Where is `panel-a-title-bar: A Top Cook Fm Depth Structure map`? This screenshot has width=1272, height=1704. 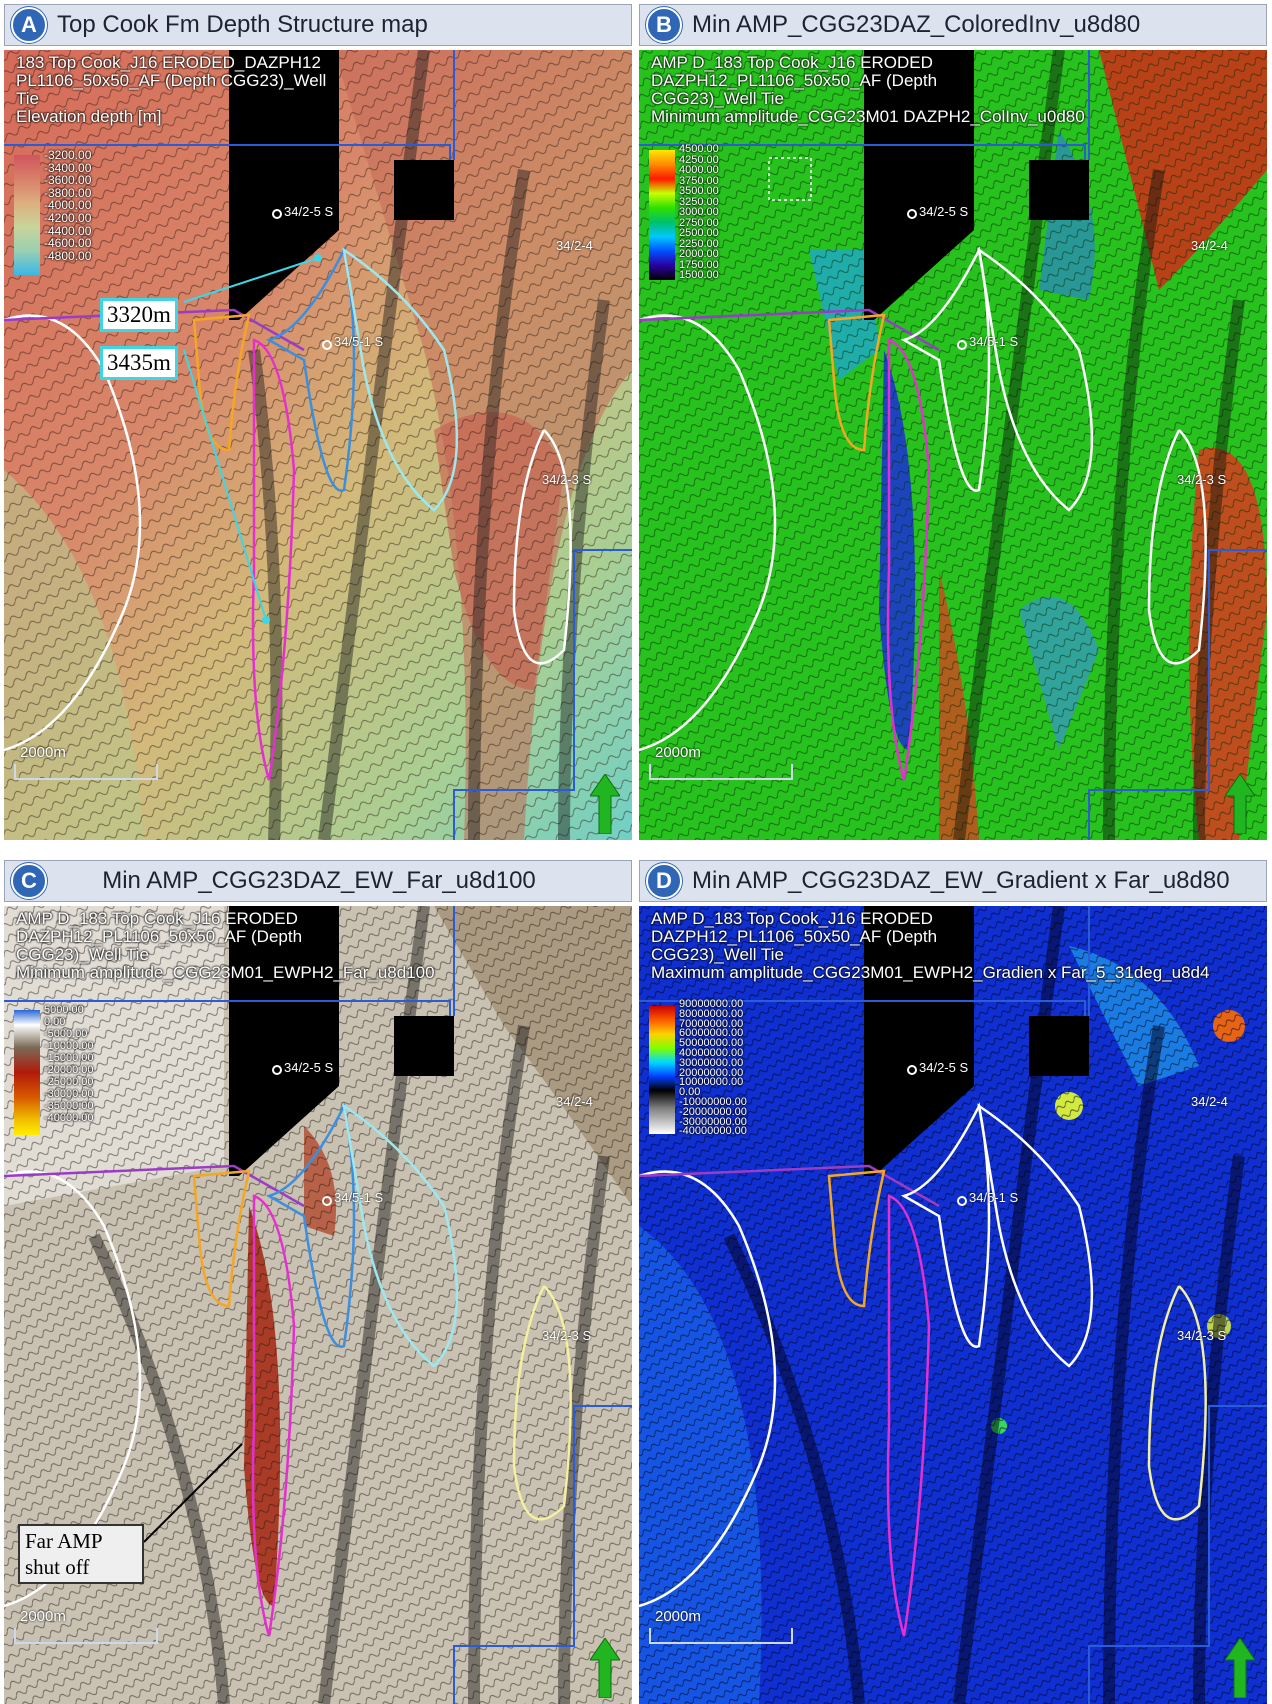 panel-a-title-bar: A Top Cook Fm Depth Structure map is located at coordinates (318, 25).